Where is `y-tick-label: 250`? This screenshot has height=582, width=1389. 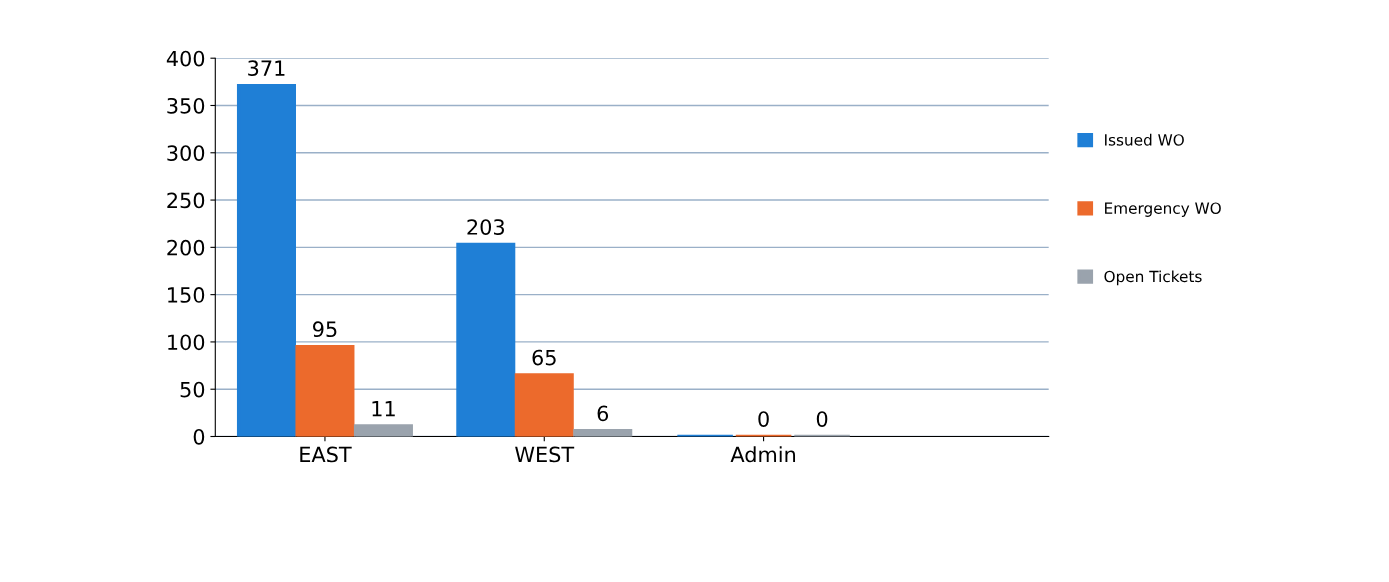
y-tick-label: 250 is located at coordinates (186, 200).